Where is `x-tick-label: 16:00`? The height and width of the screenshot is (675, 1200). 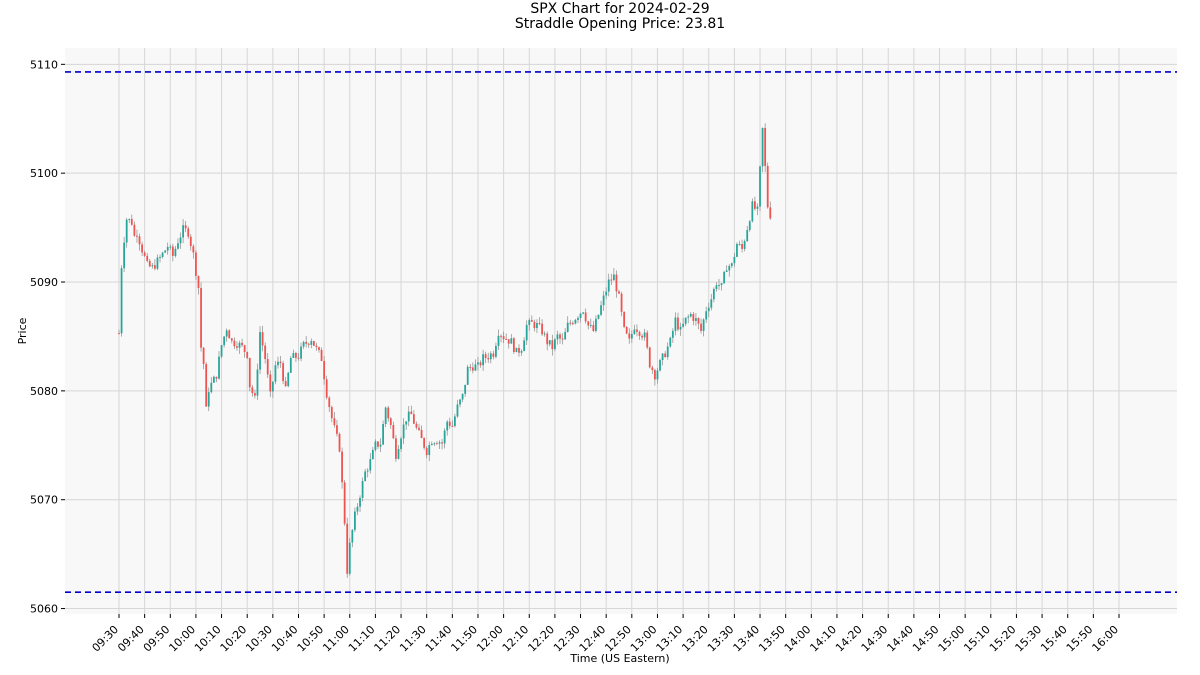
x-tick-label: 16:00 is located at coordinates (1106, 639).